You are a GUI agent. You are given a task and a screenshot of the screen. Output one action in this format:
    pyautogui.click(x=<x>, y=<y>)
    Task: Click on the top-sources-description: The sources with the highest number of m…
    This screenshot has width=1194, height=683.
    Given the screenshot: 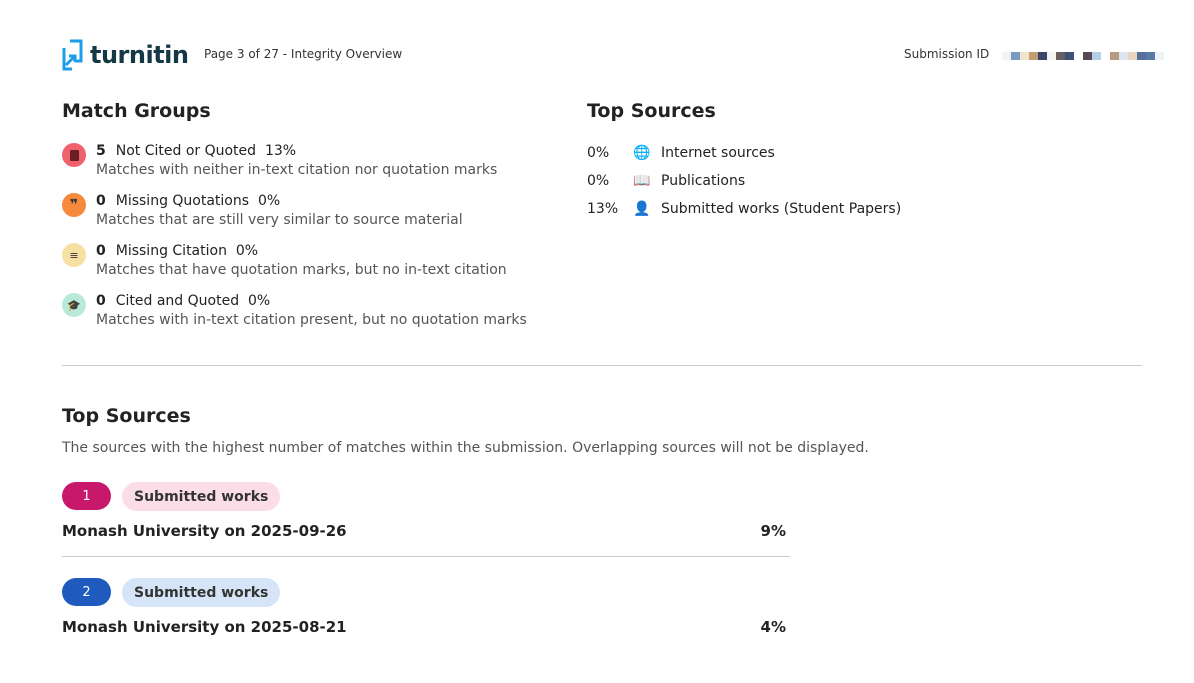 What is the action you would take?
    pyautogui.click(x=465, y=448)
    